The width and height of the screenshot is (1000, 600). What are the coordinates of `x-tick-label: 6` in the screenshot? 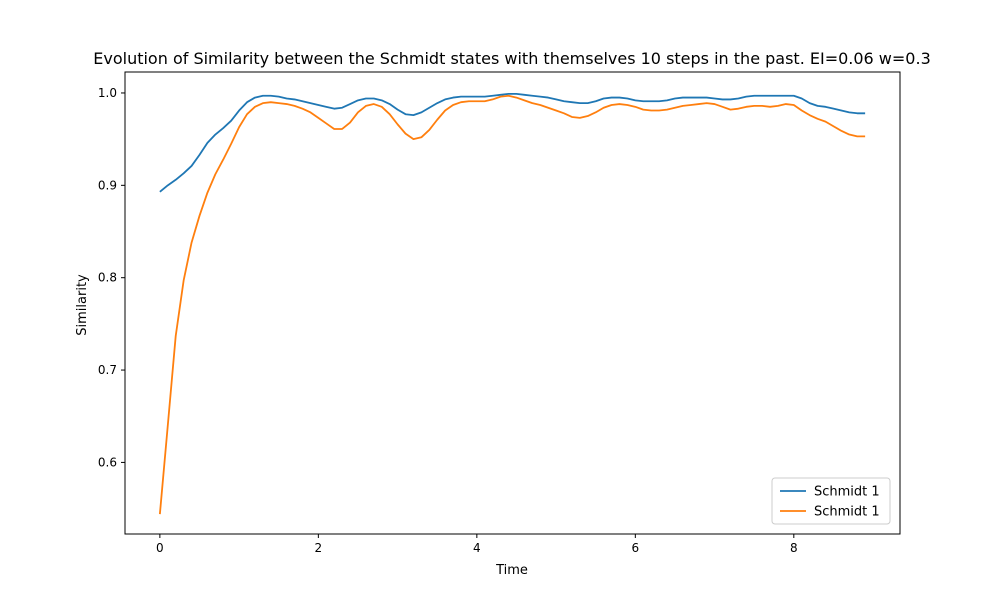 It's located at (636, 548).